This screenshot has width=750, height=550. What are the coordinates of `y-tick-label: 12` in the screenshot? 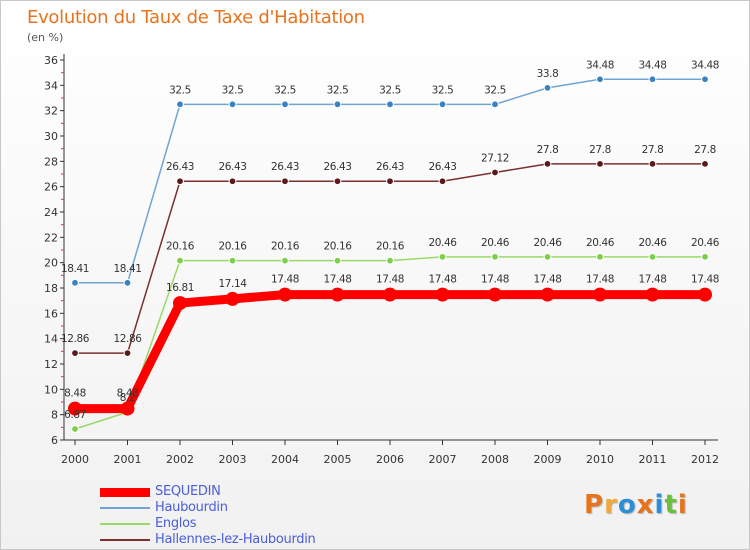 It's located at (51, 364).